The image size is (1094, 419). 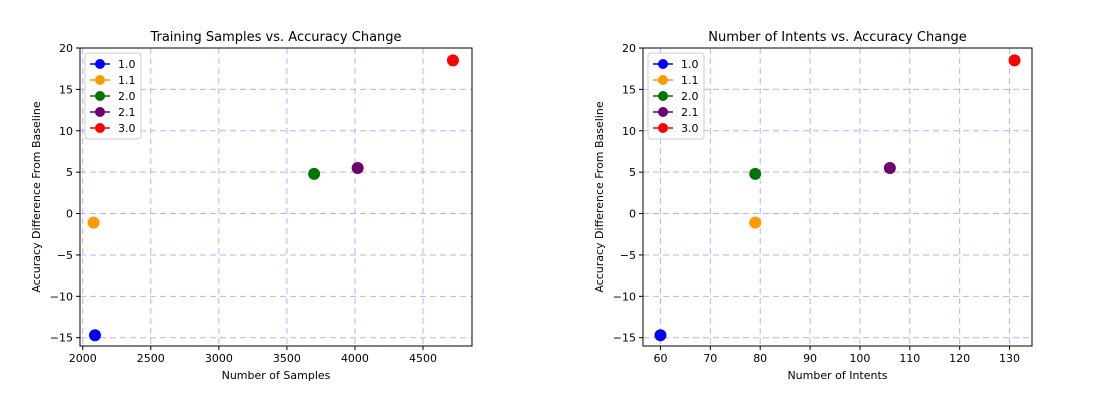 I want to click on x-tick-label: 80, so click(x=760, y=358).